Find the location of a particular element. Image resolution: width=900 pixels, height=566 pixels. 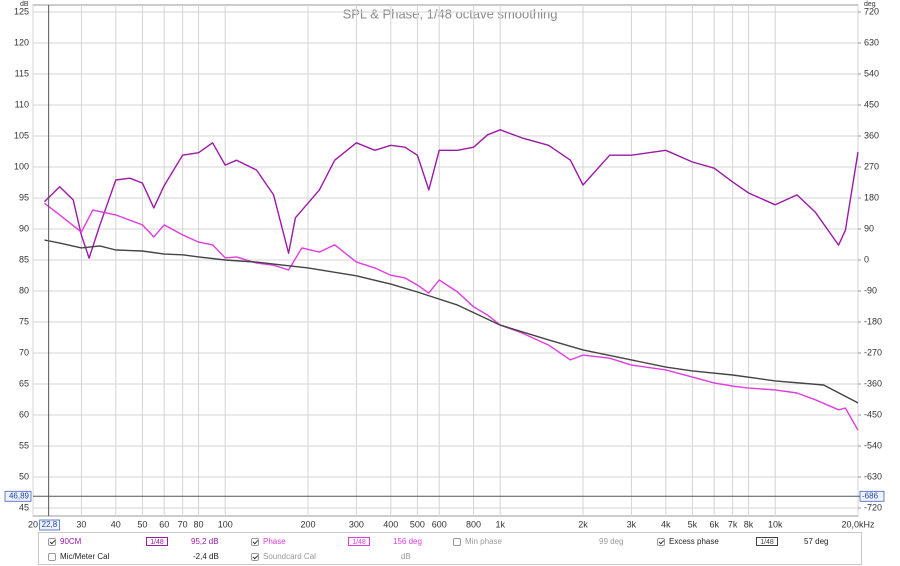

y2-tick-label: -180 is located at coordinates (873, 321).